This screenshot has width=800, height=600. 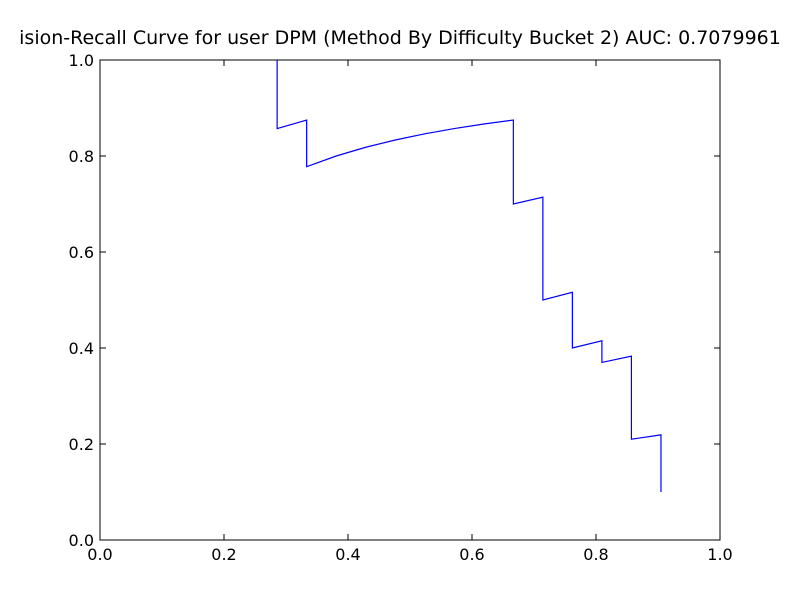 I want to click on y-tick-label: 0.2, so click(x=81, y=444).